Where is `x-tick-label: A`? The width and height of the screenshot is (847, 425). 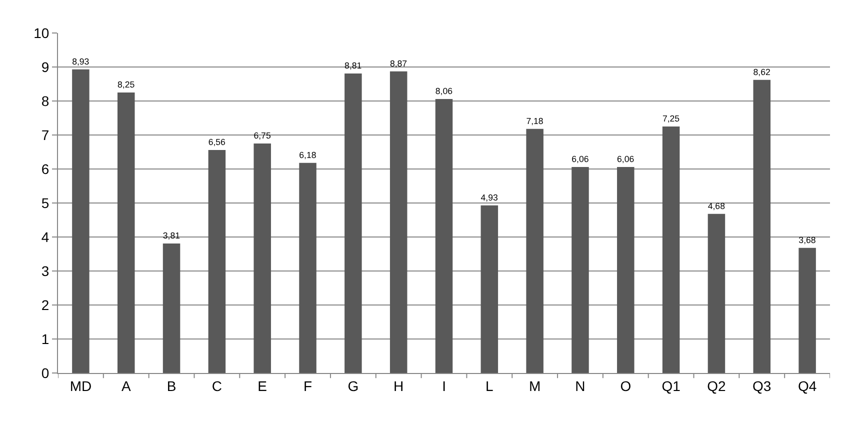
x-tick-label: A is located at coordinates (126, 386).